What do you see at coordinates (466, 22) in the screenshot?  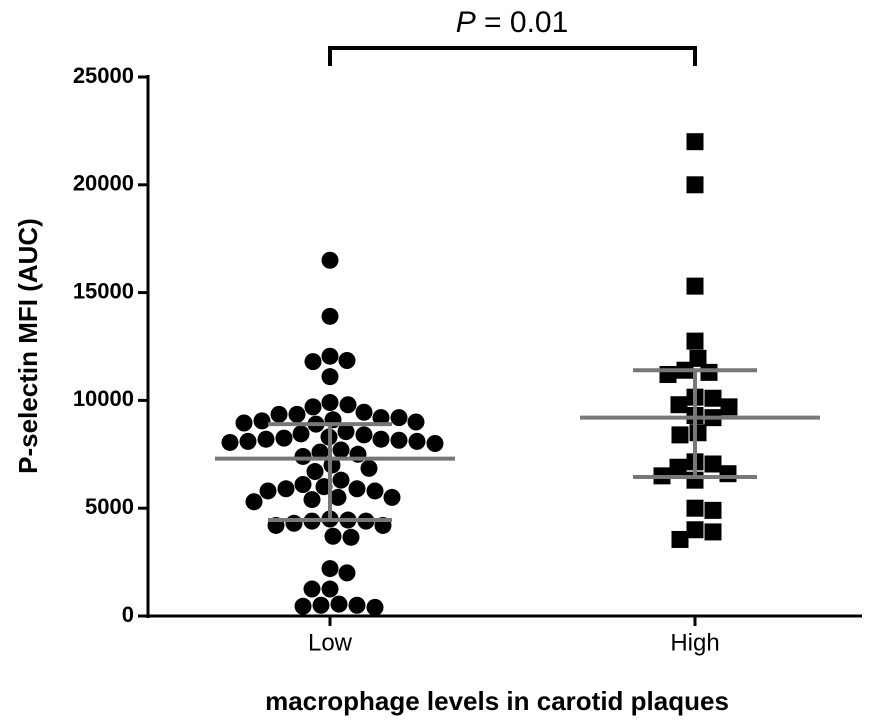 I see `p-symbol: P` at bounding box center [466, 22].